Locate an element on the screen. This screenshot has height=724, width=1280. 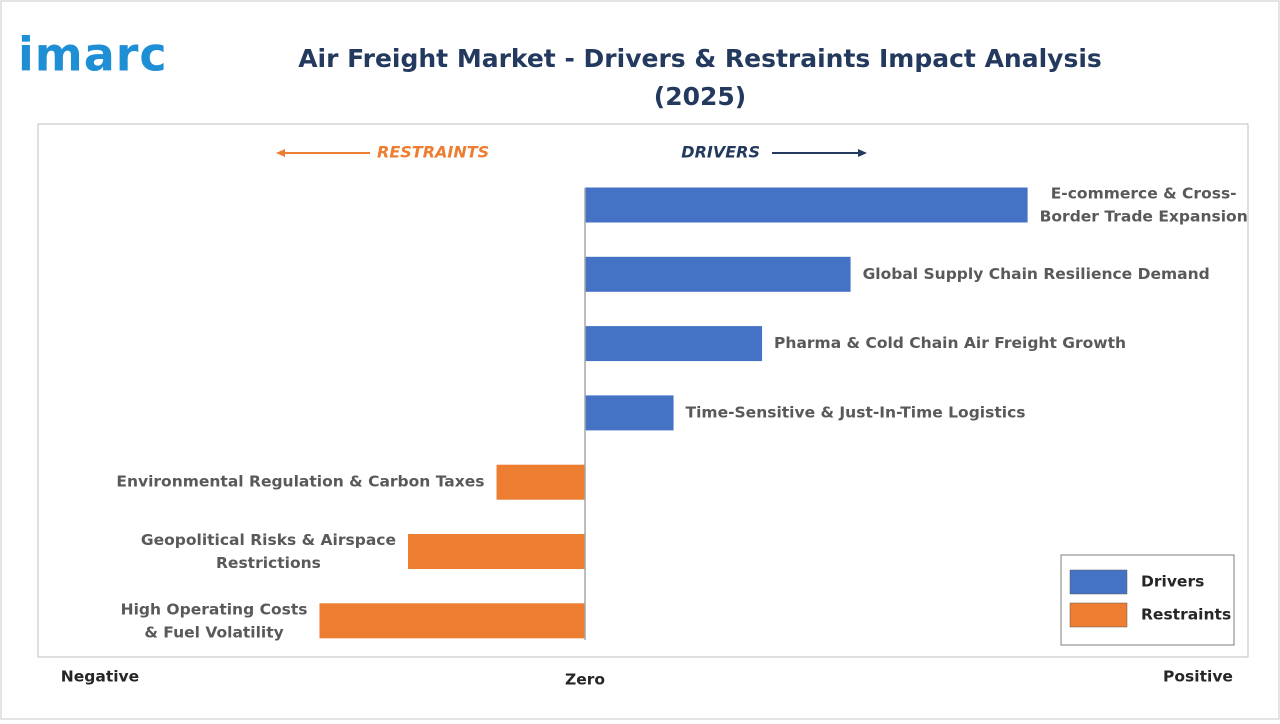
legend-label: Drivers is located at coordinates (1172, 582).